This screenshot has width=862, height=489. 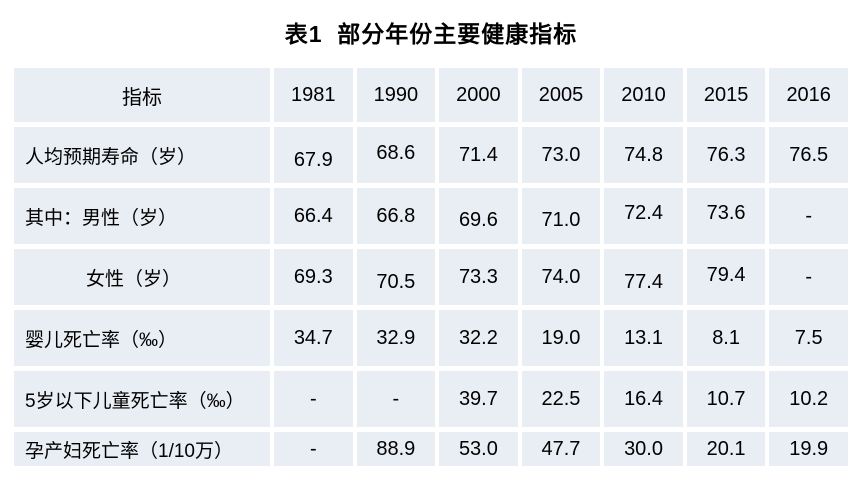 I want to click on cell-value: 71.4, so click(x=478, y=154).